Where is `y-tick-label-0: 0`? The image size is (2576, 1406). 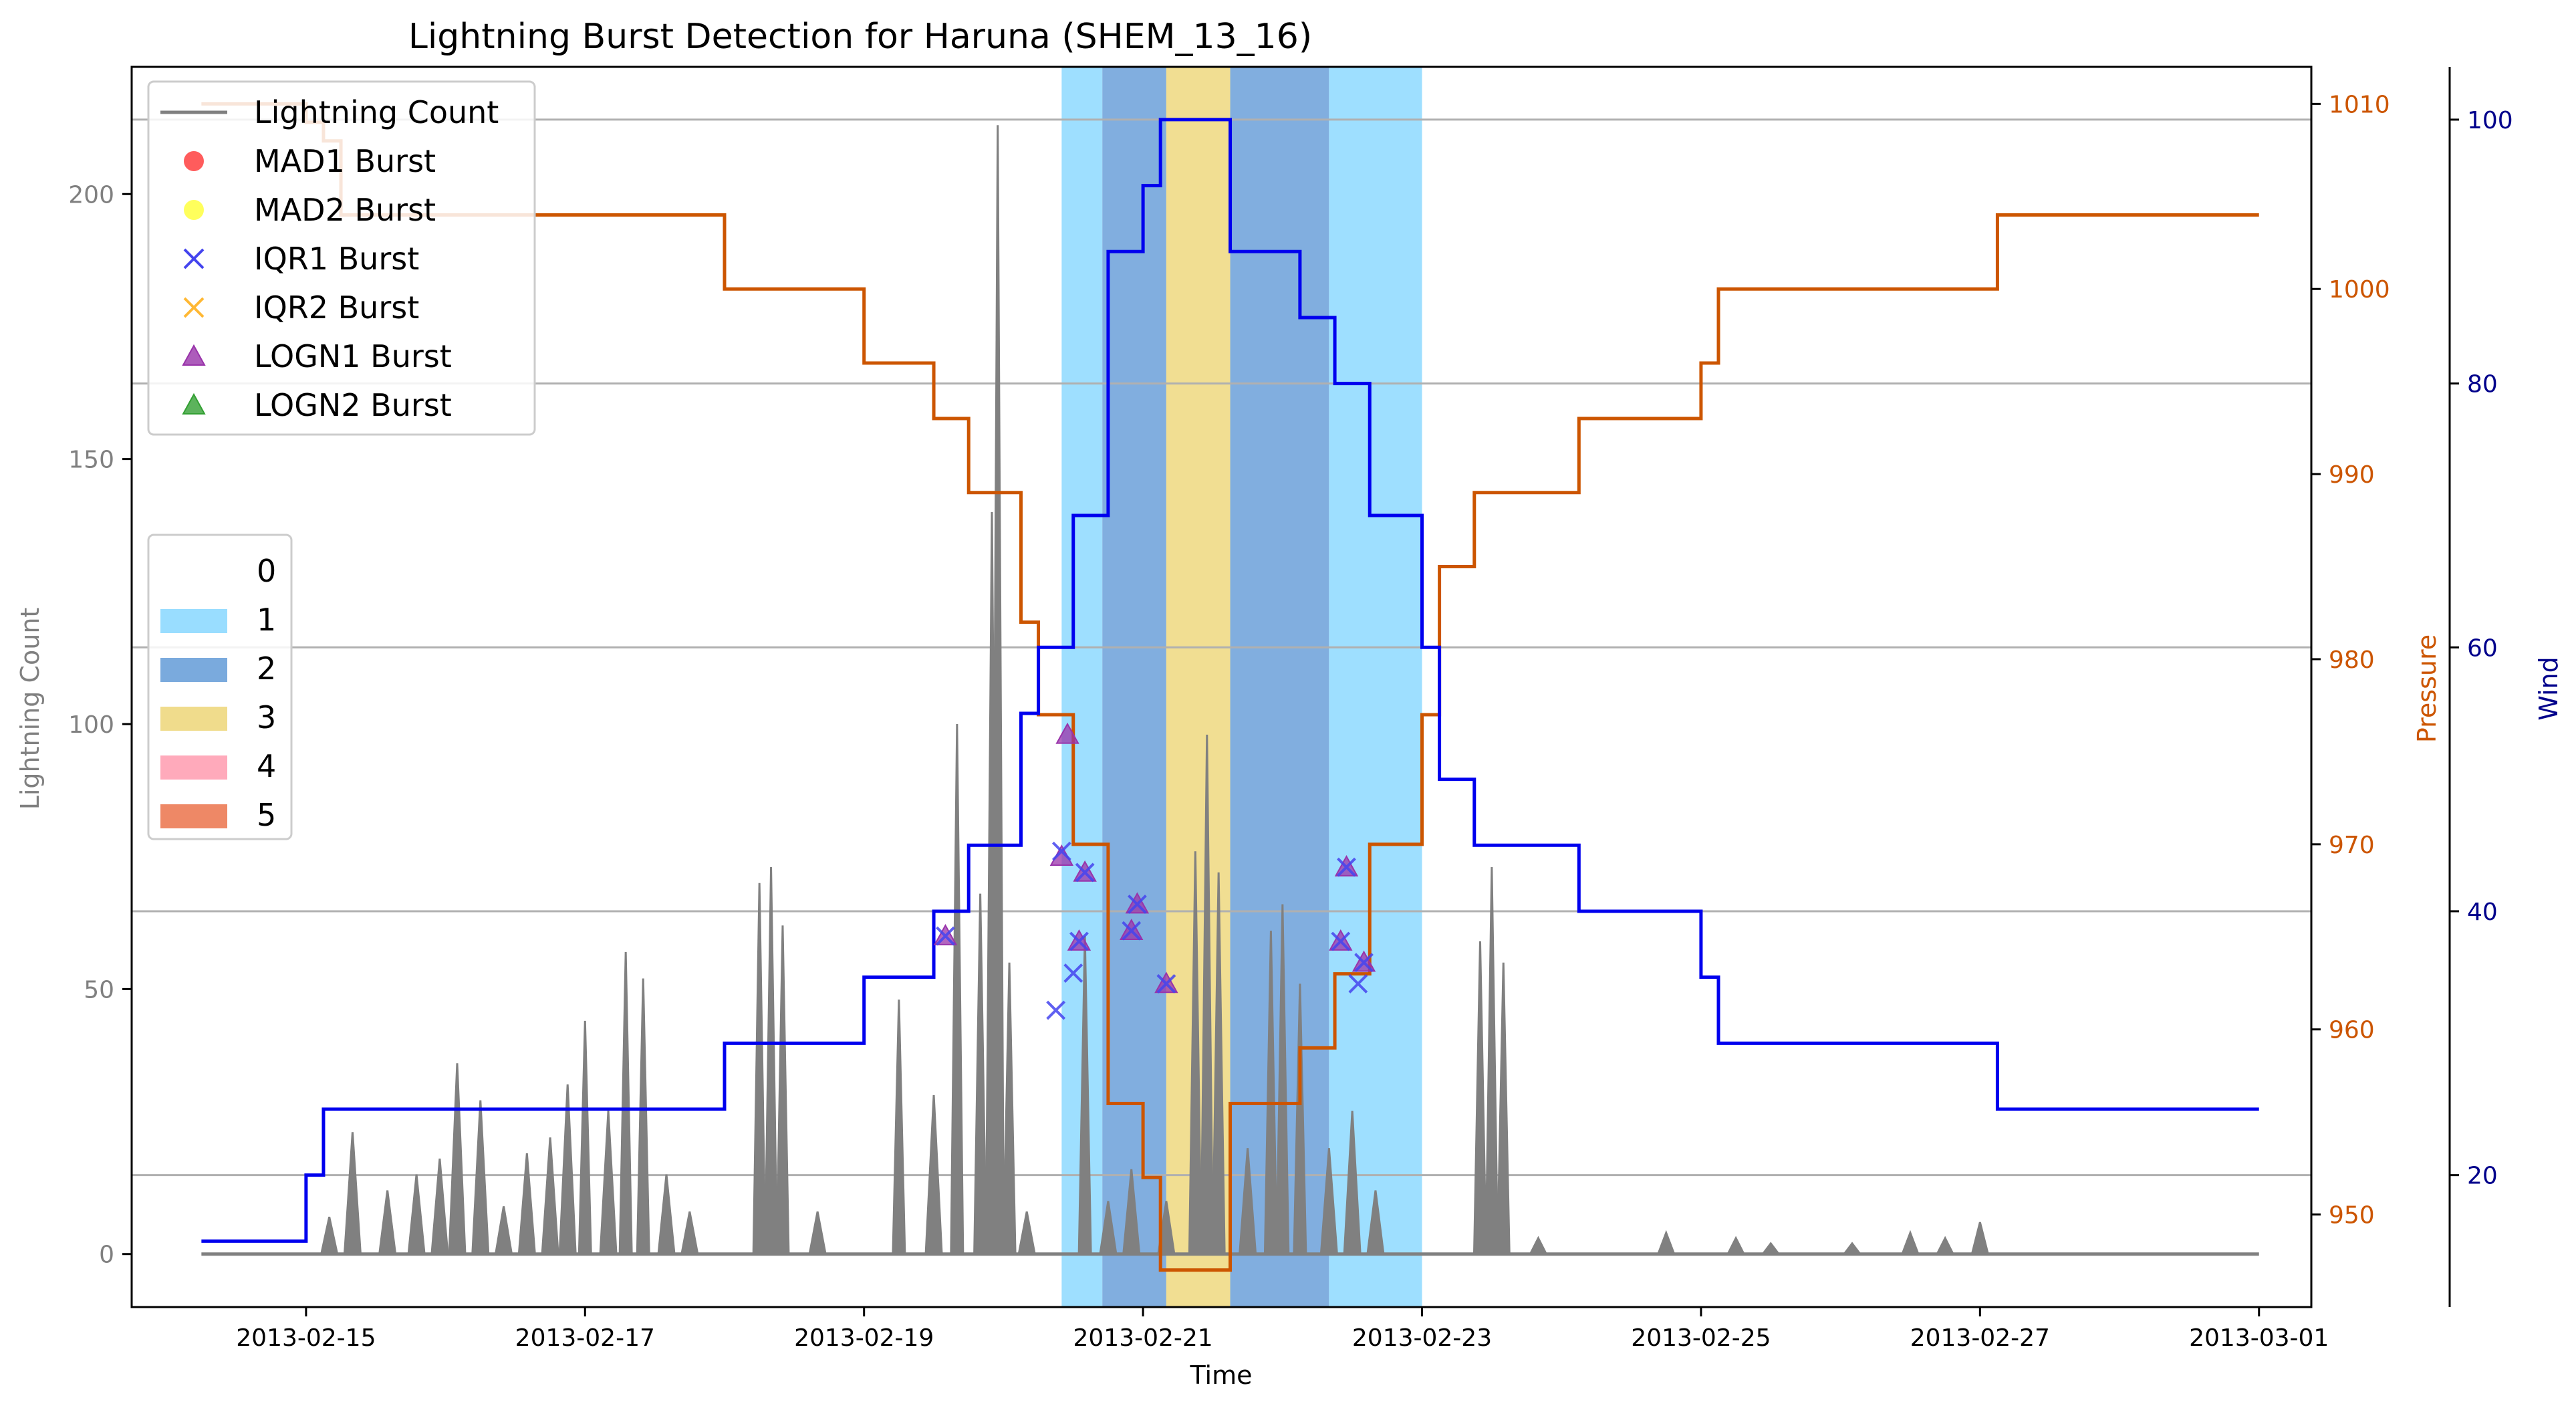 y-tick-label-0: 0 is located at coordinates (107, 1255).